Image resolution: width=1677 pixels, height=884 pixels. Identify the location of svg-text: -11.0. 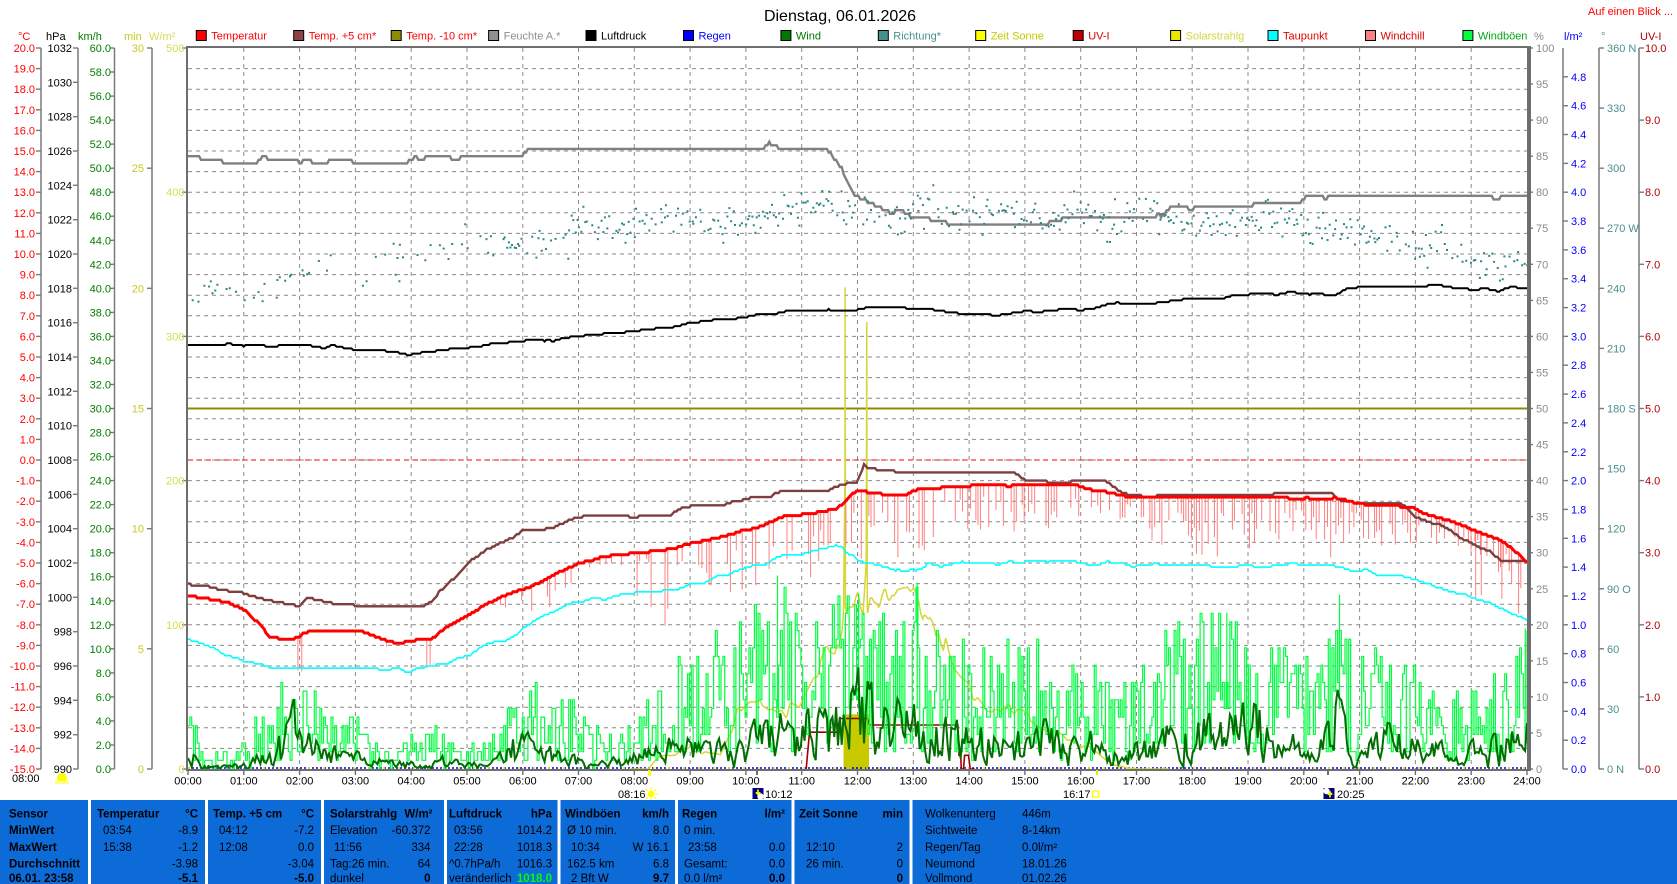
(23, 688).